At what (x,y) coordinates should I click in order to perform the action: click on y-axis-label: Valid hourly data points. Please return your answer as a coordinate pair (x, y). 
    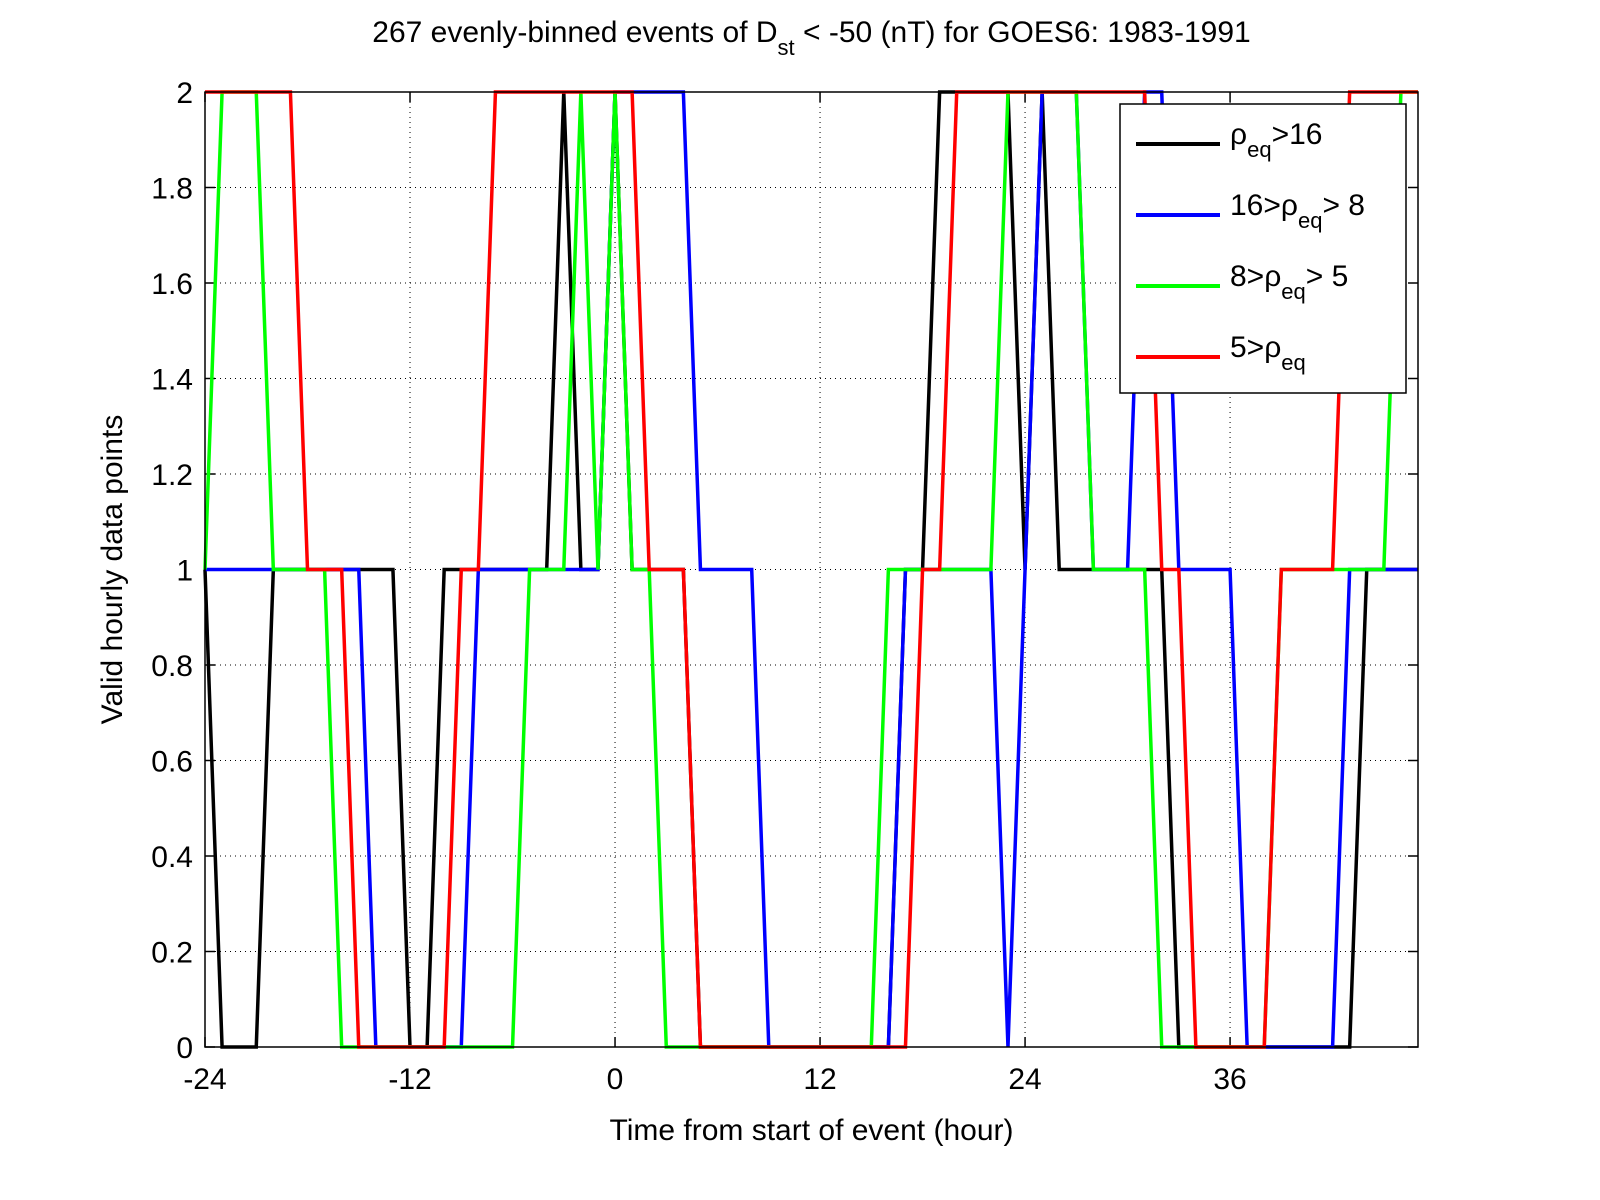
    Looking at the image, I should click on (112, 570).